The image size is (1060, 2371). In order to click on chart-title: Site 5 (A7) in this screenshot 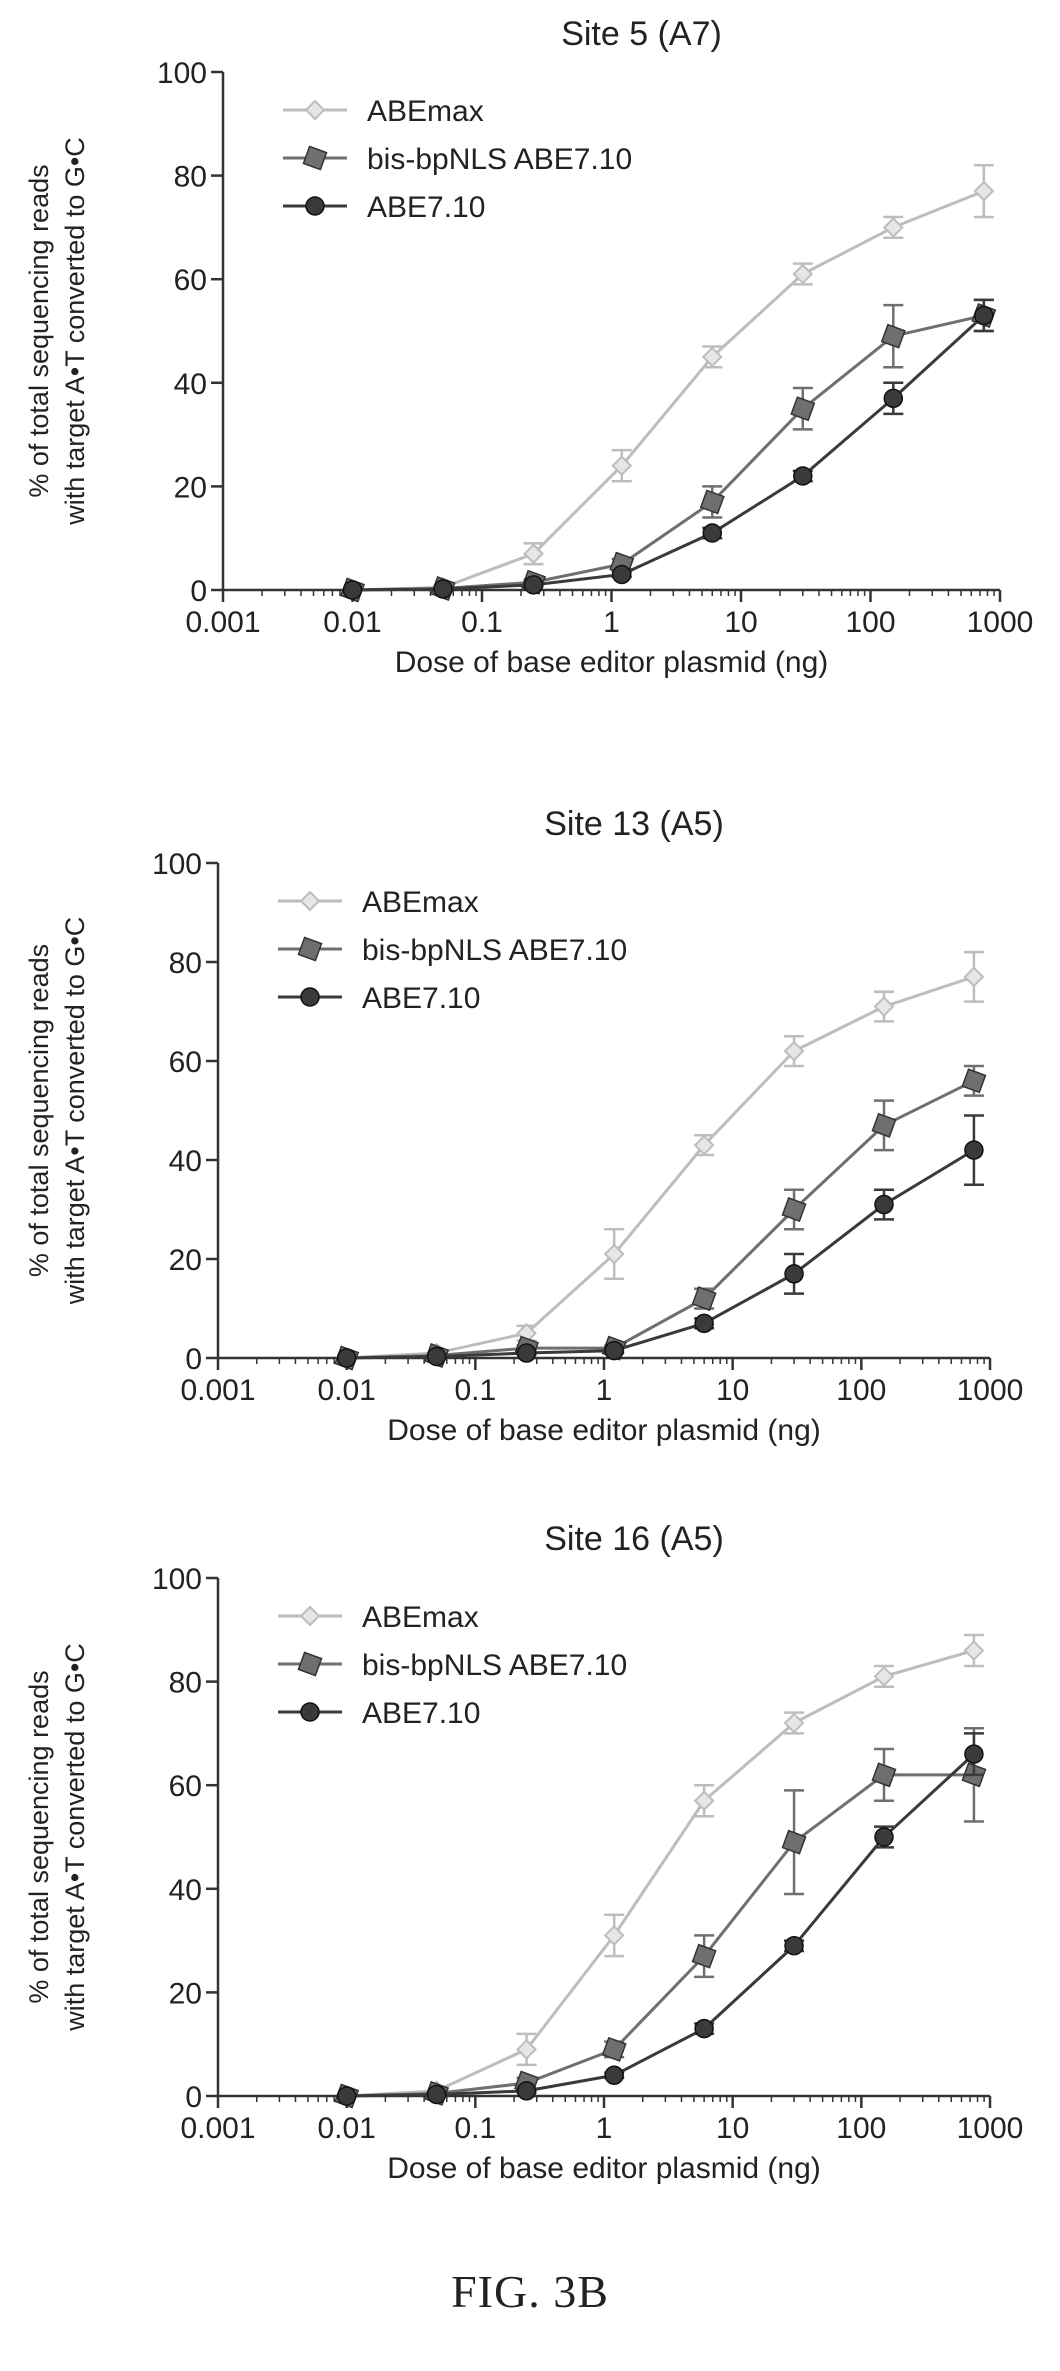, I will do `click(641, 34)`.